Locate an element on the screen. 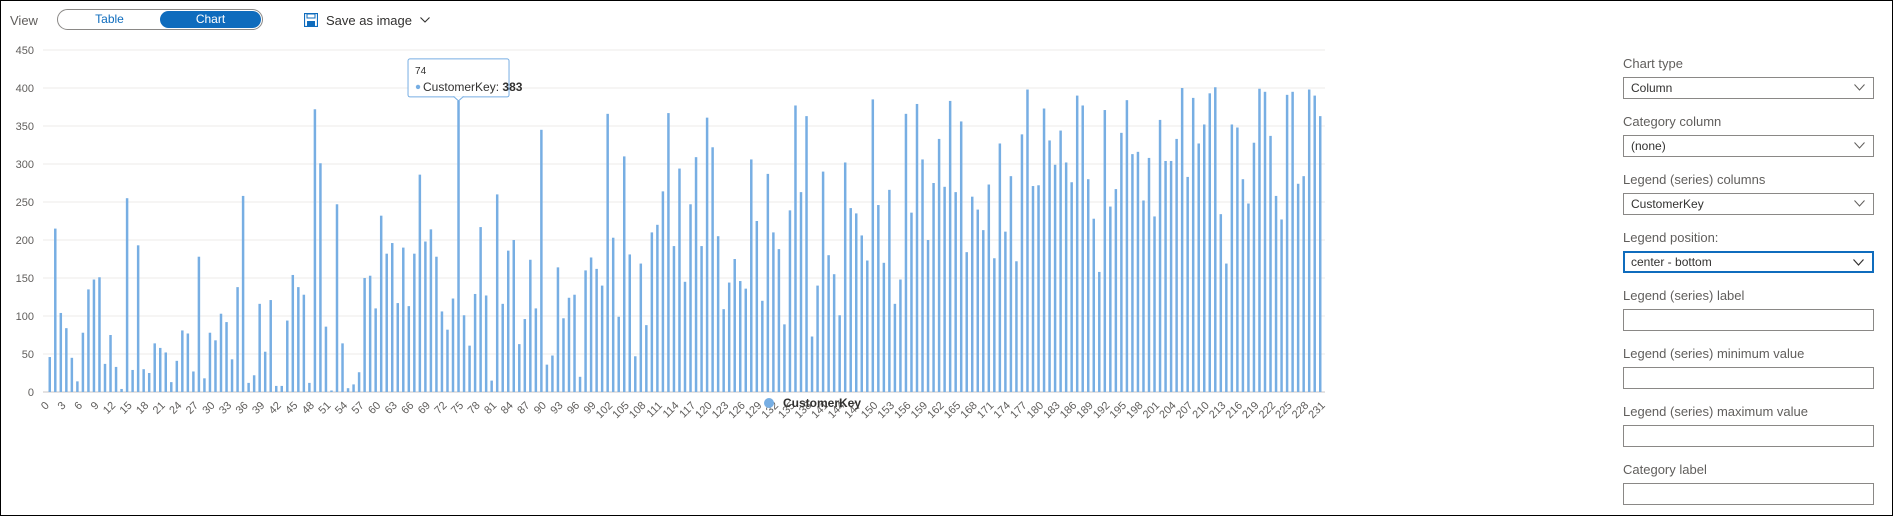 The height and width of the screenshot is (516, 1893). chart-view-tab: Chart is located at coordinates (210, 19).